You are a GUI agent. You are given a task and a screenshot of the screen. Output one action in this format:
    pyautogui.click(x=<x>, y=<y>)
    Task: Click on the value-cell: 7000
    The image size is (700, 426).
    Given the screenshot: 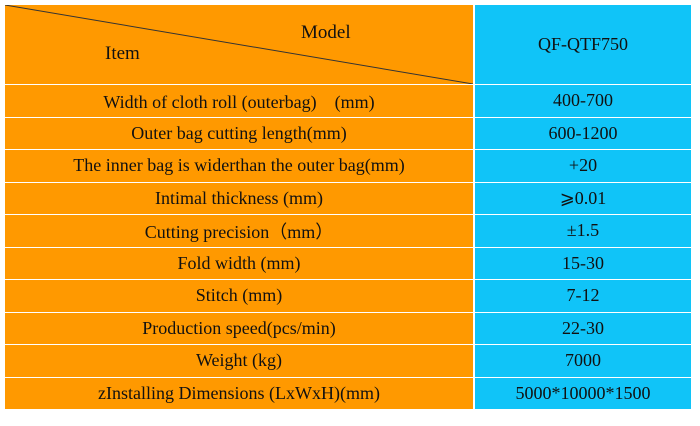 What is the action you would take?
    pyautogui.click(x=582, y=361)
    